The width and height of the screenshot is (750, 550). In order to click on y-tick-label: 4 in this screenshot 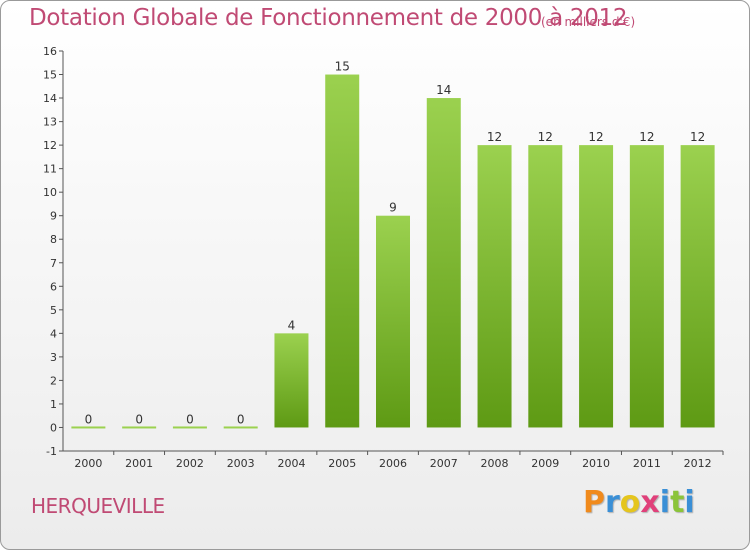, I will do `click(53, 333)`.